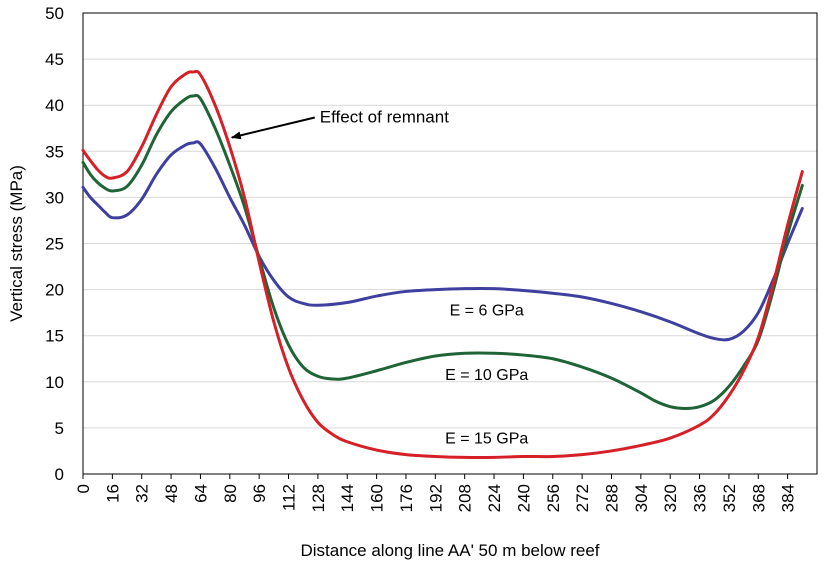 Image resolution: width=827 pixels, height=567 pixels. I want to click on y-tick-label: 50, so click(54, 13).